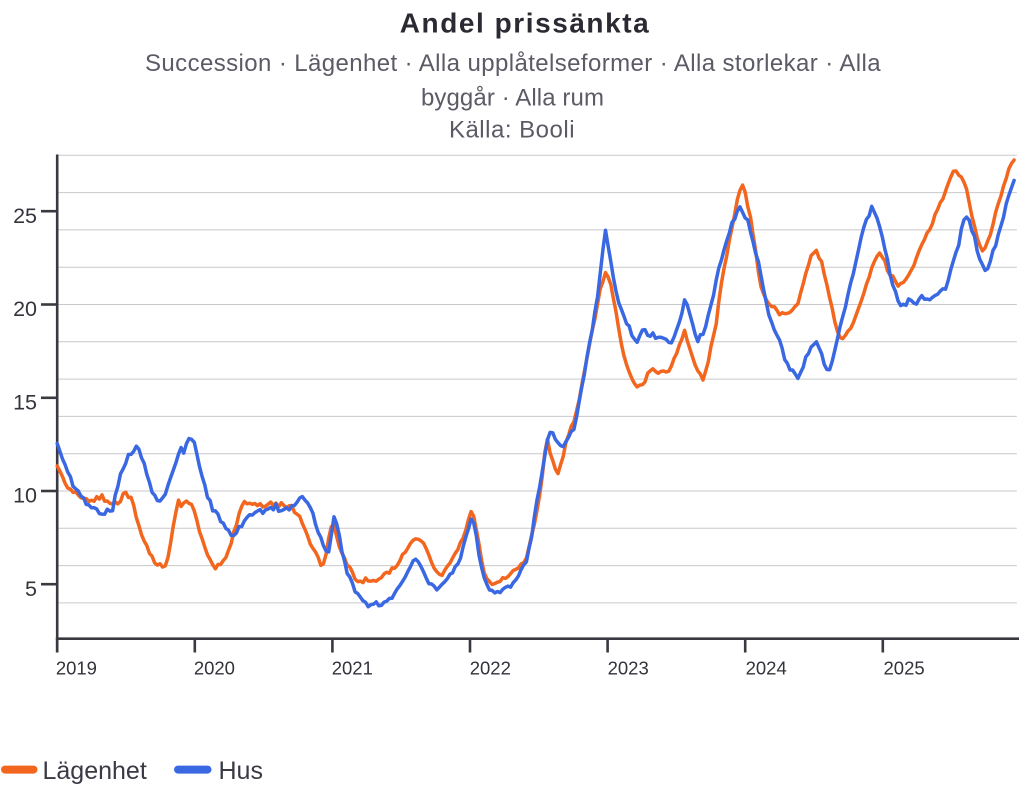 This screenshot has width=1024, height=802. What do you see at coordinates (241, 771) in the screenshot?
I see `svg-text: Hus` at bounding box center [241, 771].